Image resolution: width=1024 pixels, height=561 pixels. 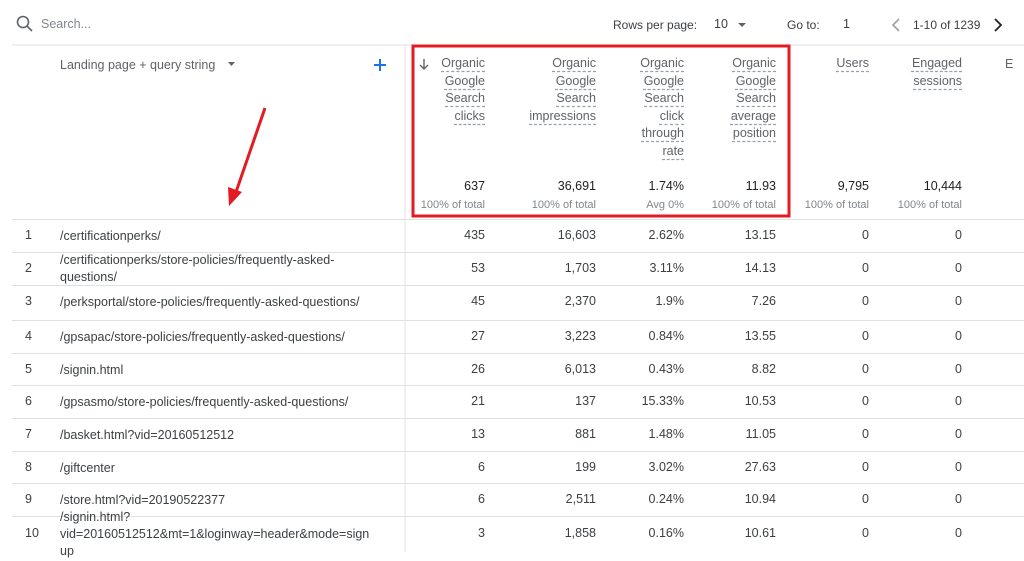 What do you see at coordinates (895, 25) in the screenshot?
I see `prev-page` at bounding box center [895, 25].